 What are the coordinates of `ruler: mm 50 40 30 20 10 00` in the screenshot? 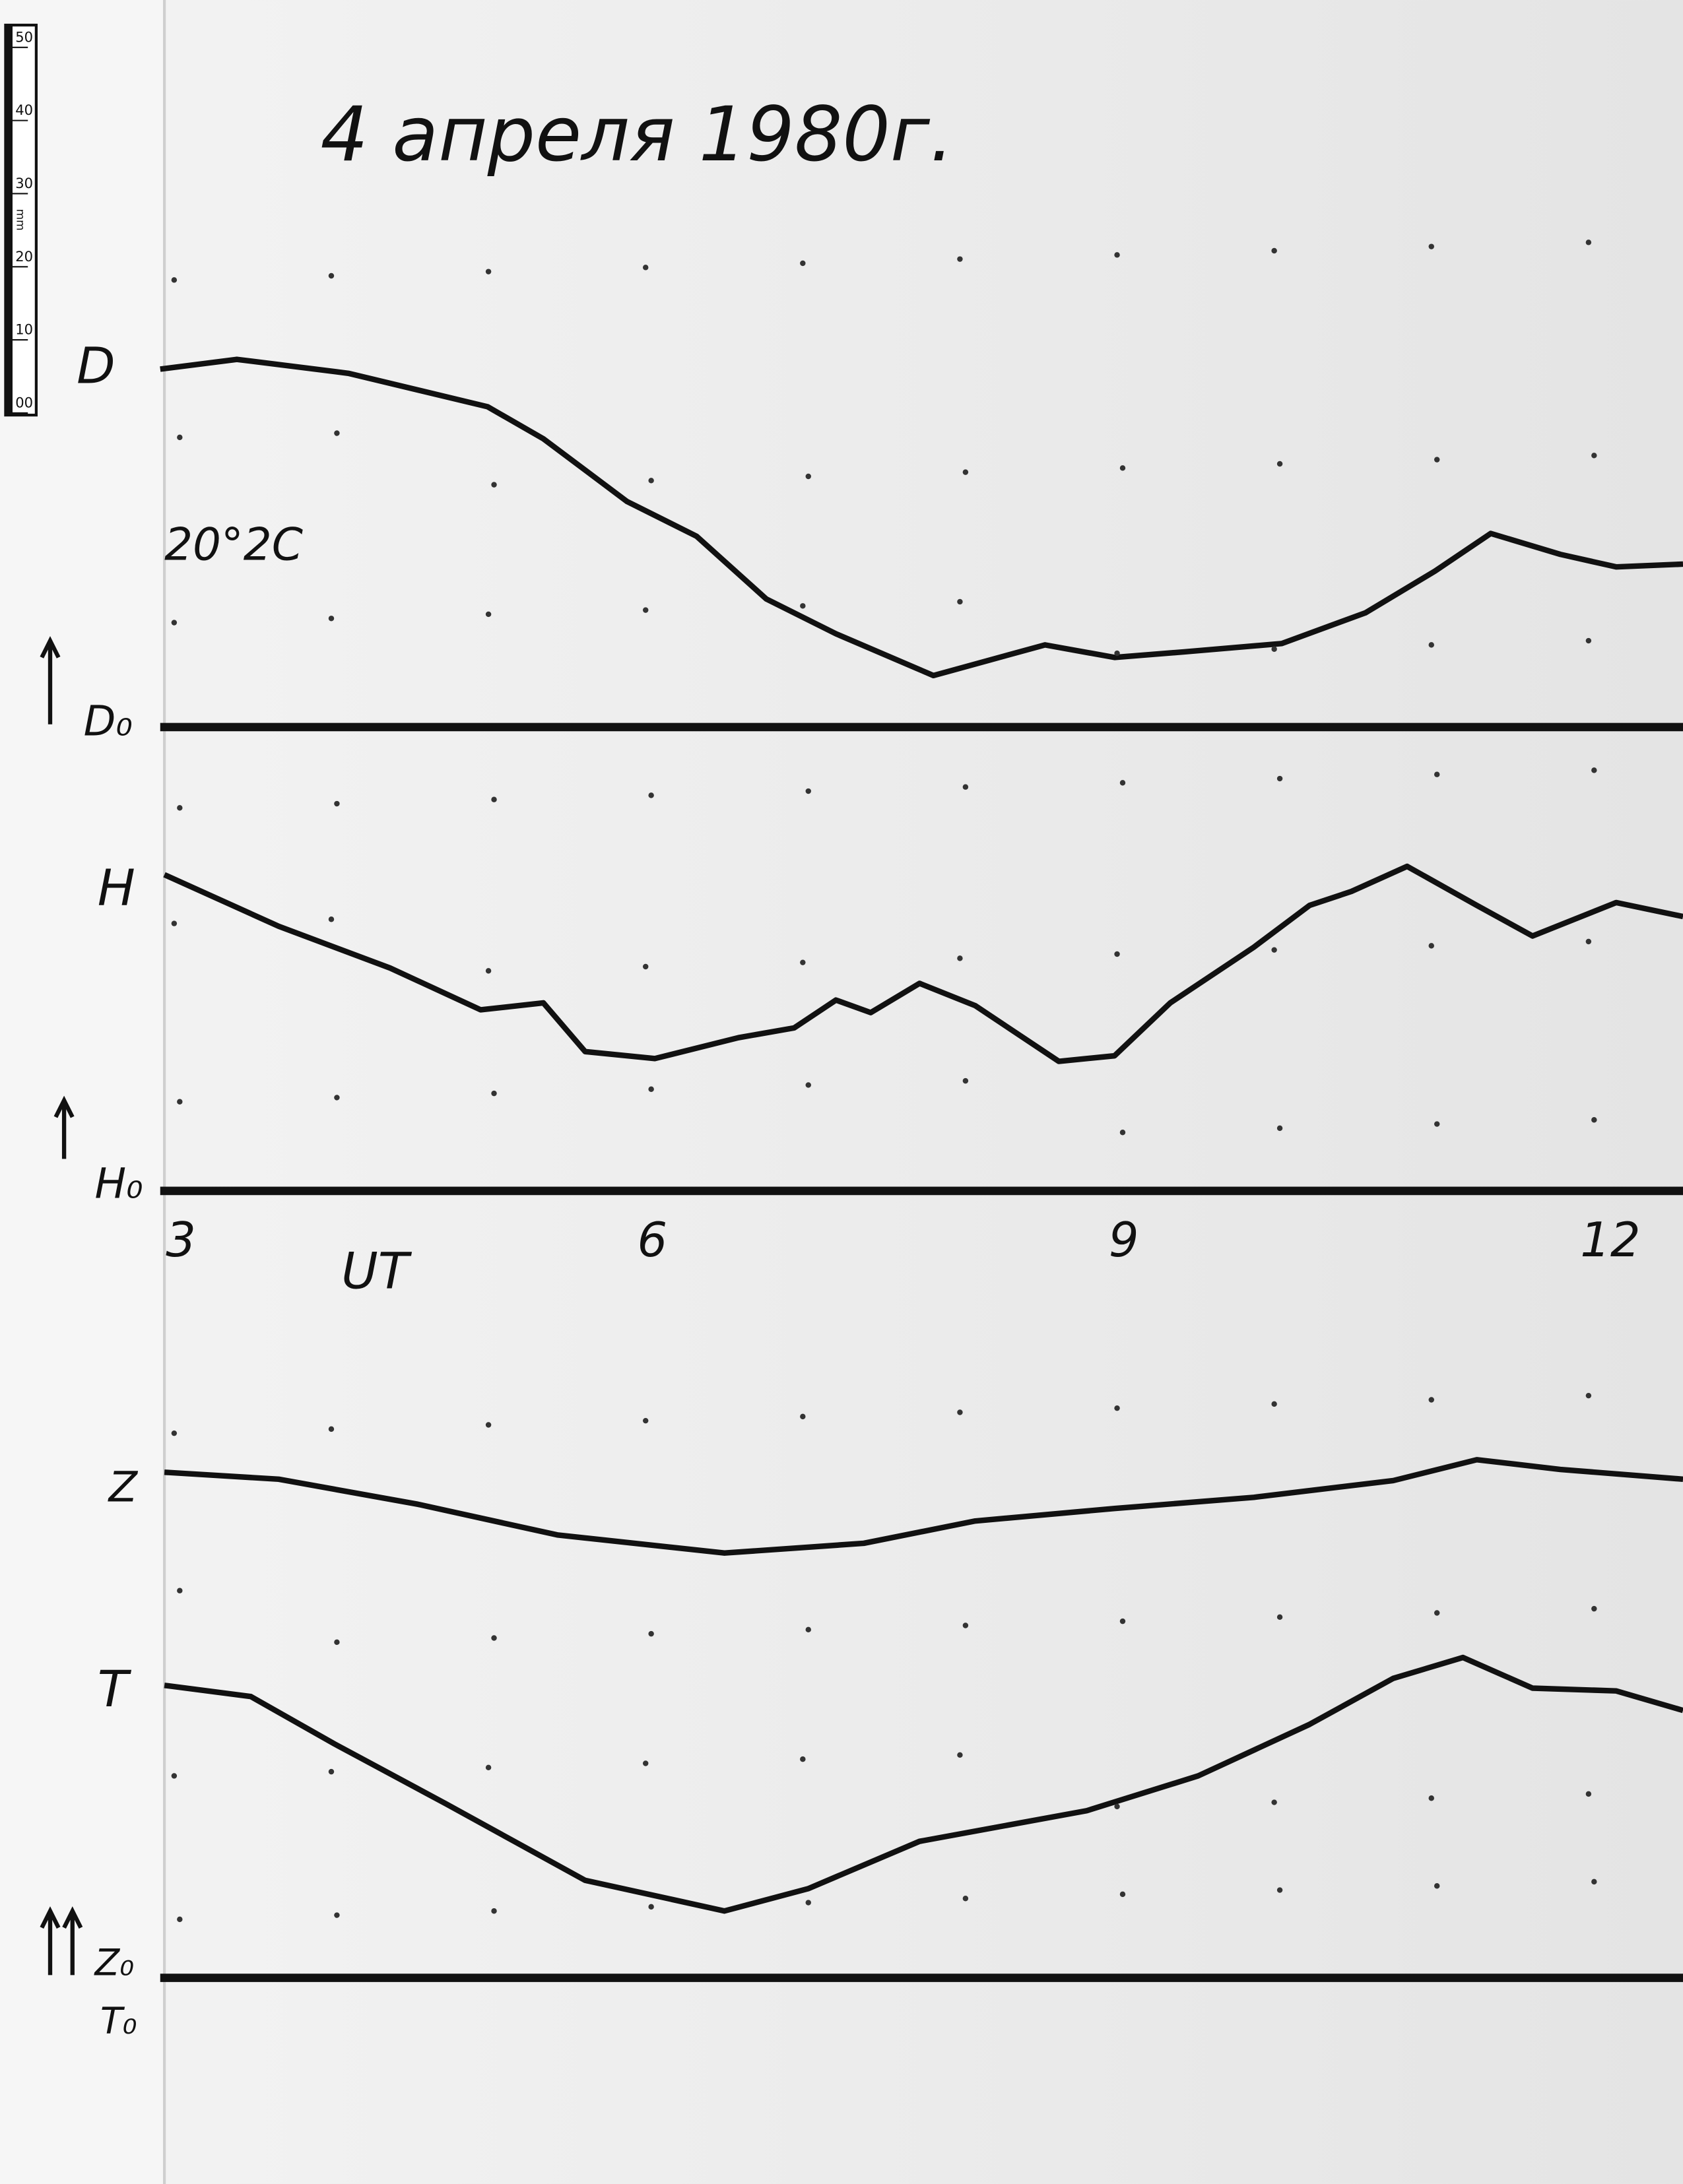 It's located at (21, 220).